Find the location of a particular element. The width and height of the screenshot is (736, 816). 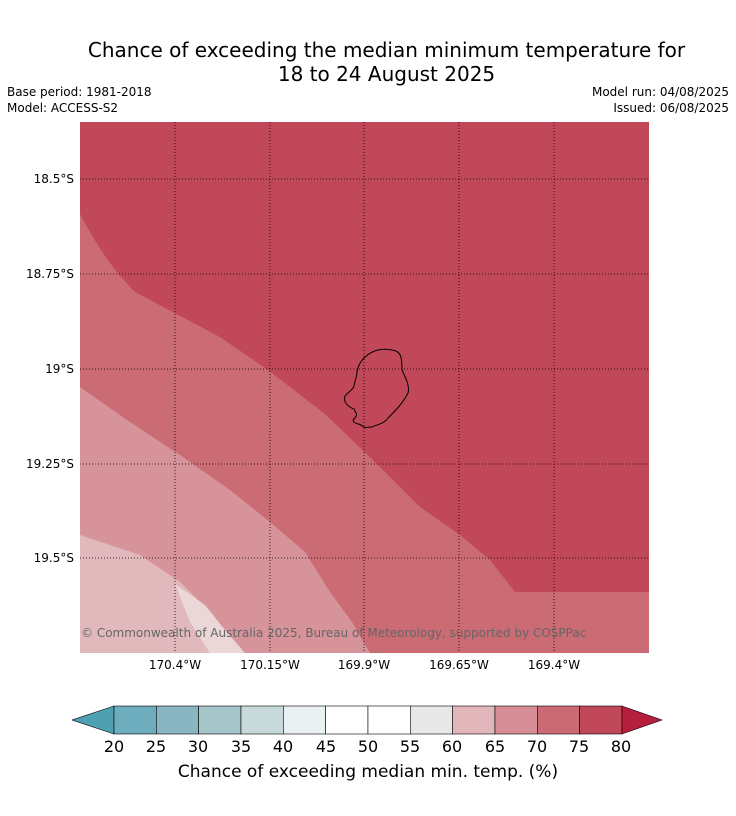

colorbar-tick: 55 is located at coordinates (410, 746).